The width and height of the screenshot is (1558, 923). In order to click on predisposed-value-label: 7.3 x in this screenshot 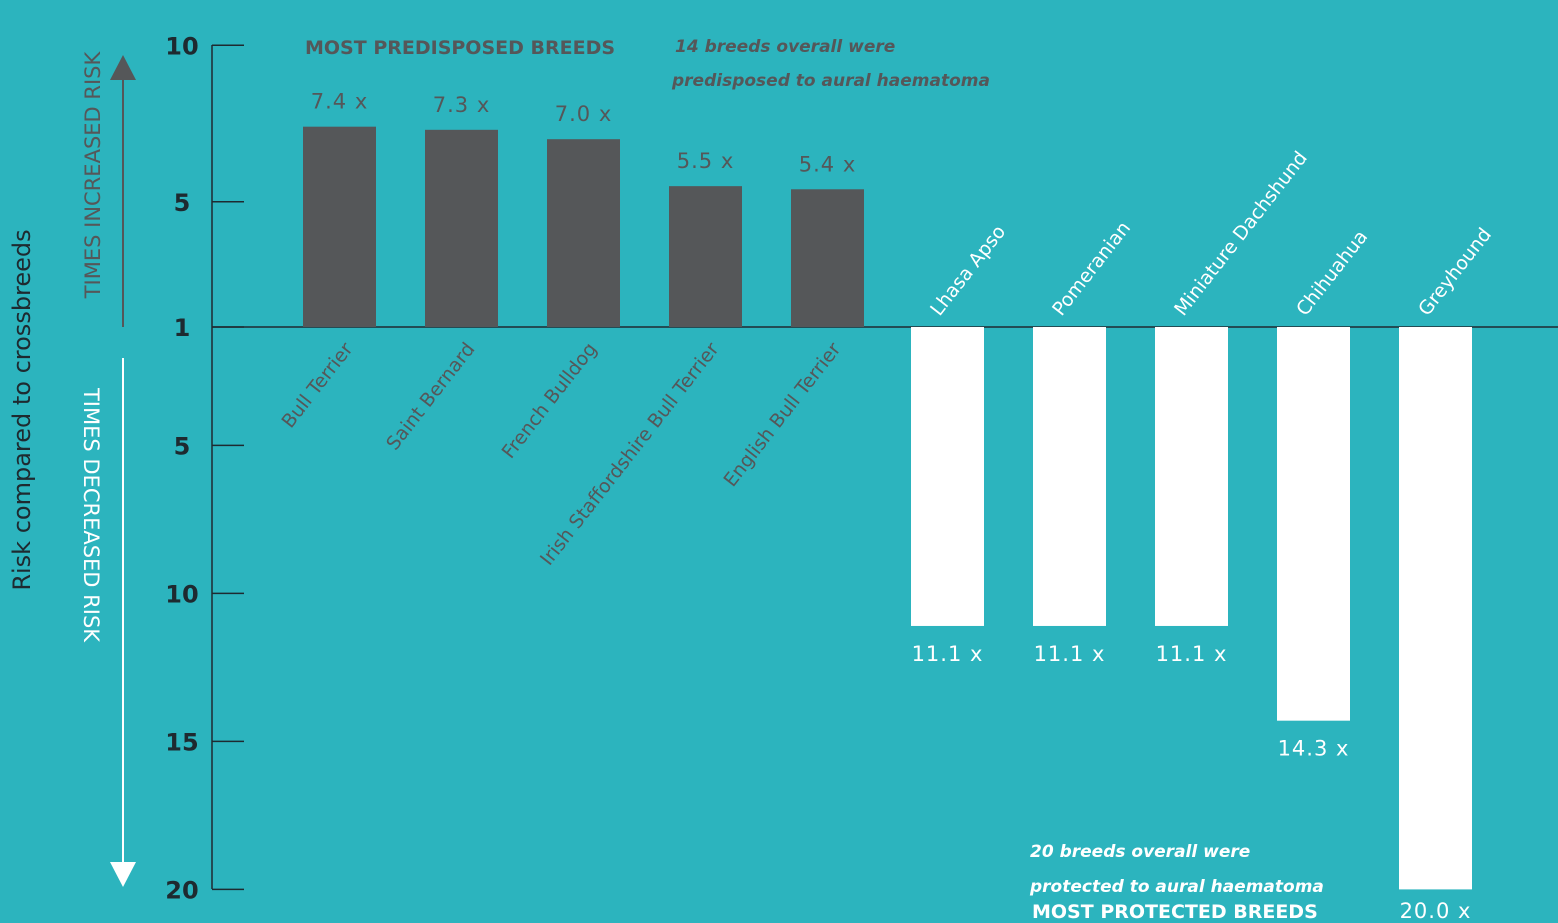, I will do `click(462, 105)`.